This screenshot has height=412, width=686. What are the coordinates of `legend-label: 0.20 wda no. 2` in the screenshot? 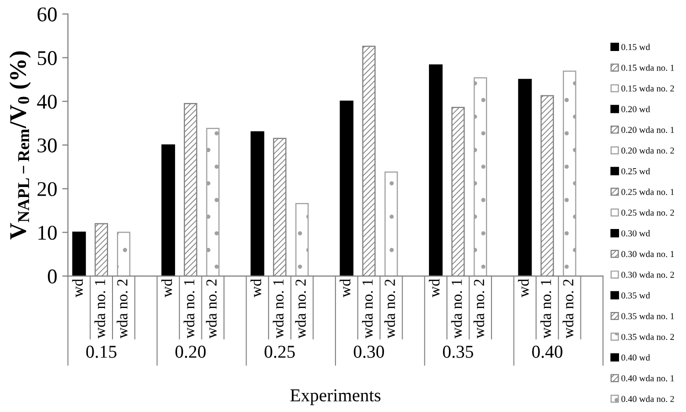 It's located at (647, 150).